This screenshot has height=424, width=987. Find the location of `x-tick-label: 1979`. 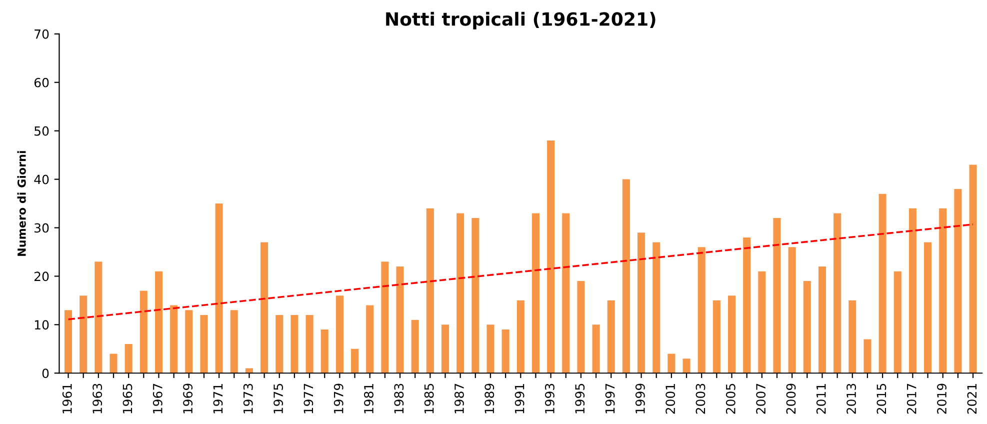

x-tick-label: 1979 is located at coordinates (339, 399).